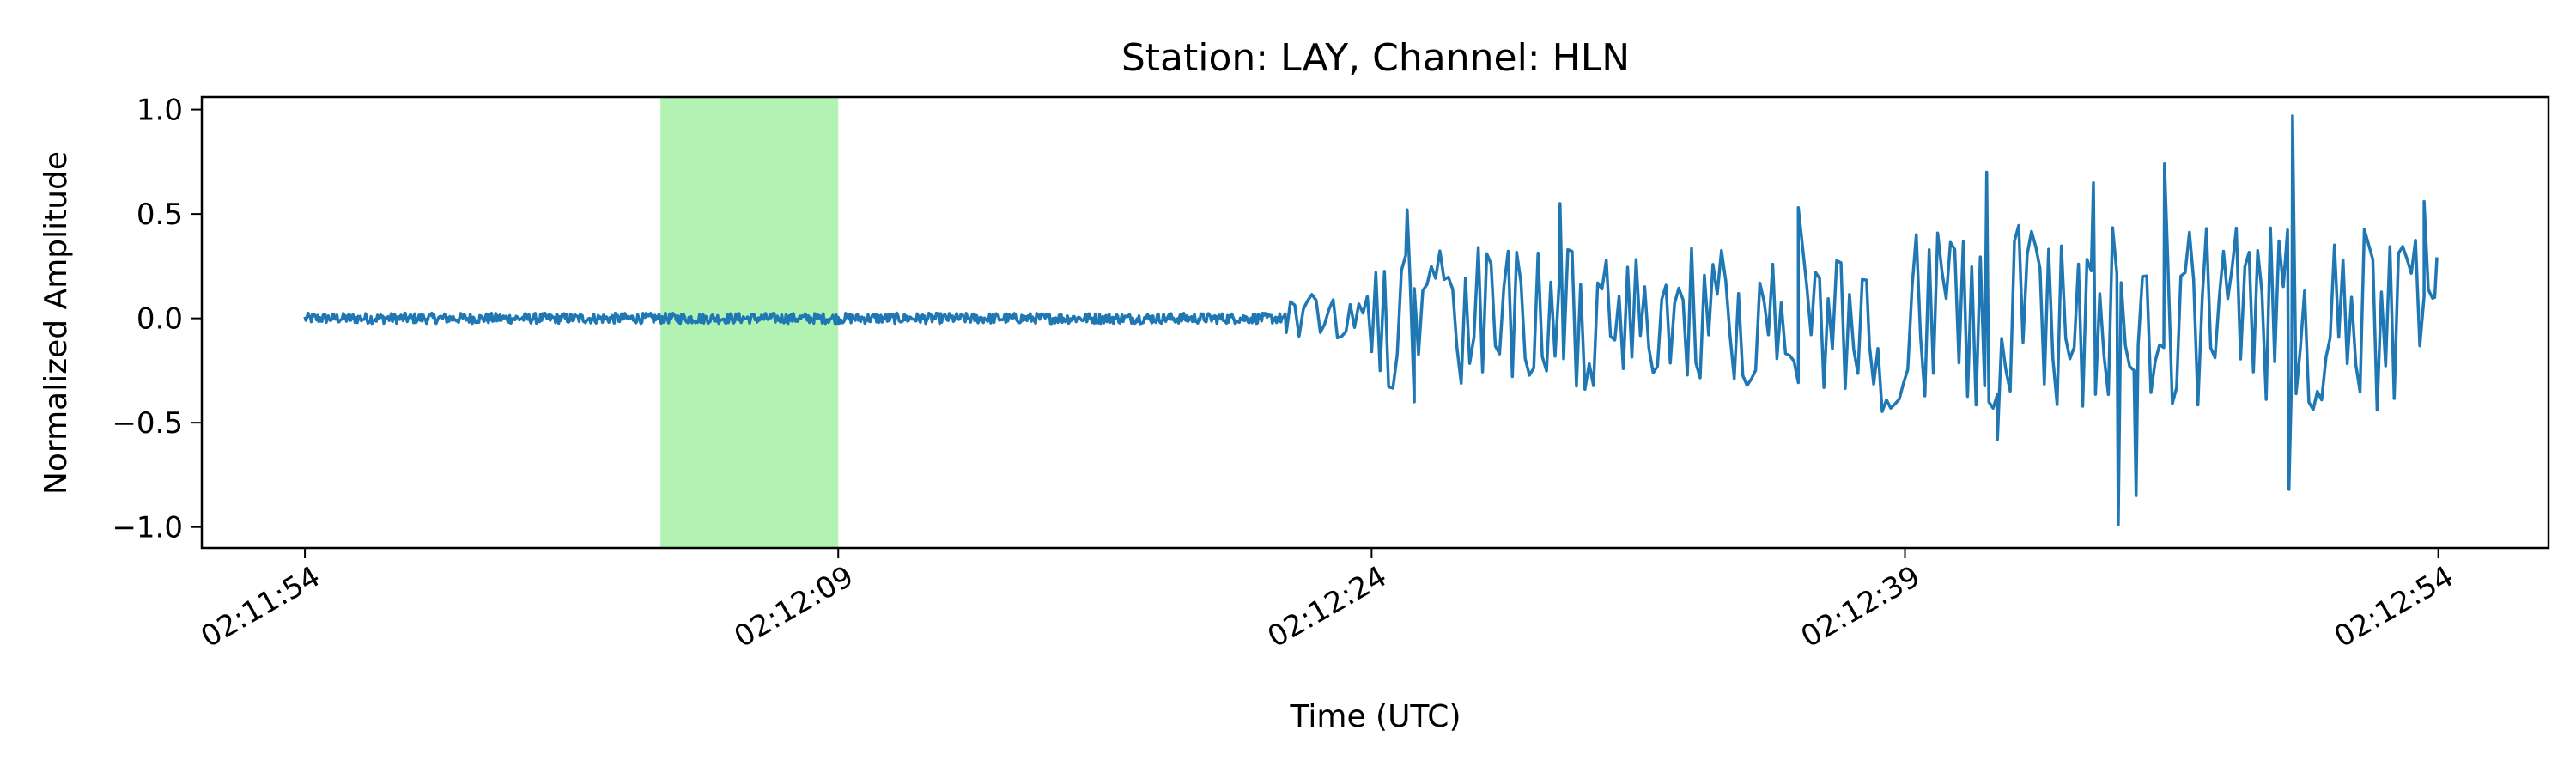 The image size is (2576, 773). I want to click on x-tick-label: 02:12:39, so click(1860, 606).